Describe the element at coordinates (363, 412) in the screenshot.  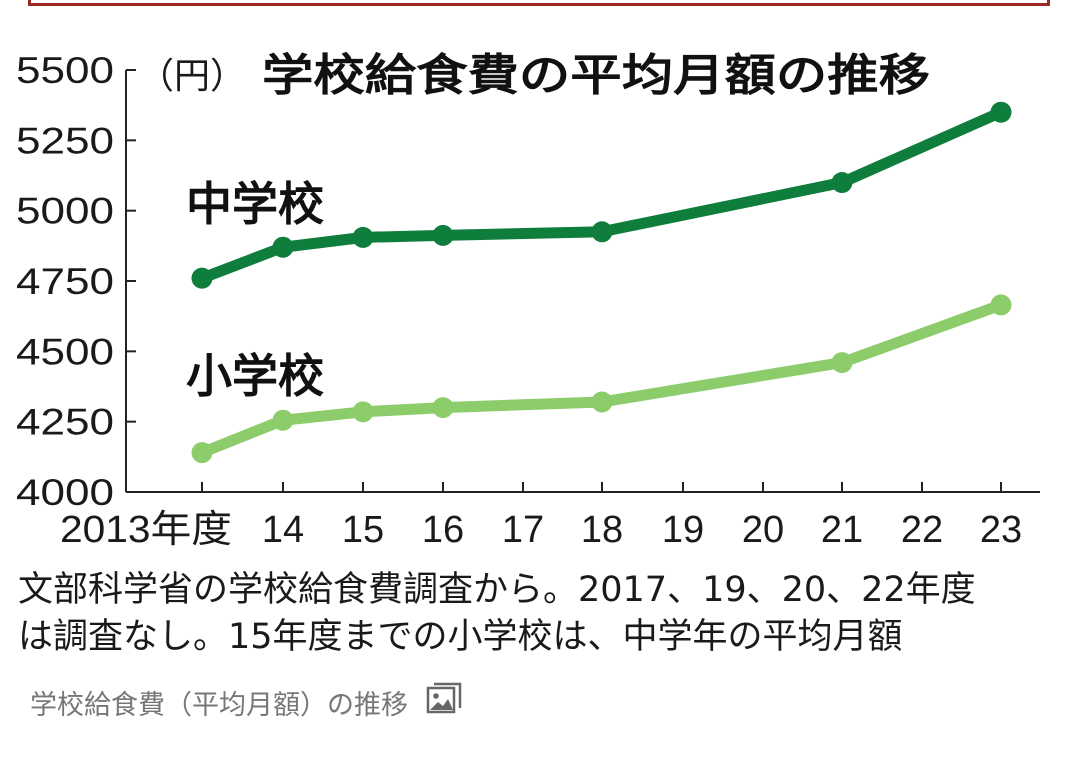
I see `data-point-2-2015` at that location.